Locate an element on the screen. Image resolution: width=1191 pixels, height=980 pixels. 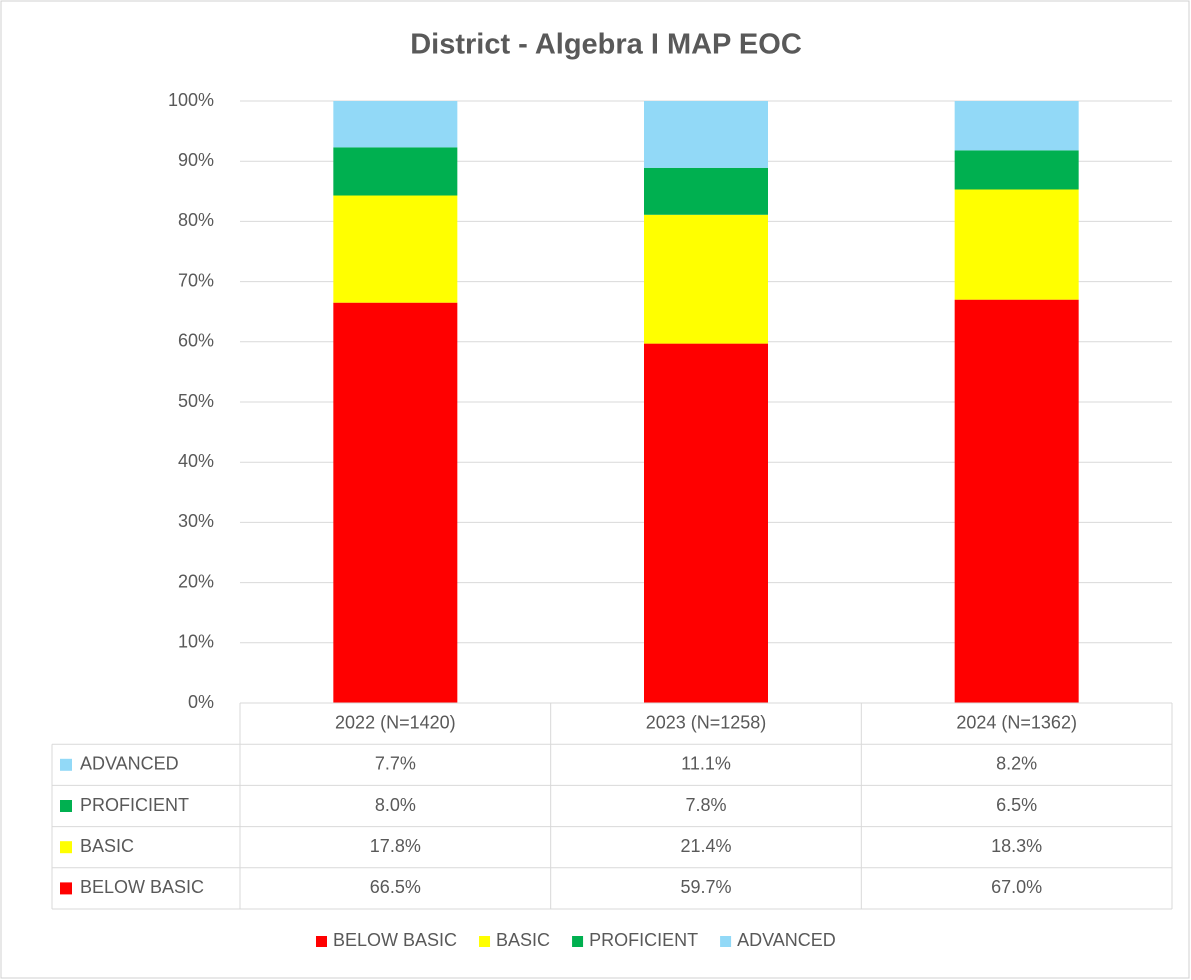
x-tick-label: 2022 (N=1420) is located at coordinates (395, 722).